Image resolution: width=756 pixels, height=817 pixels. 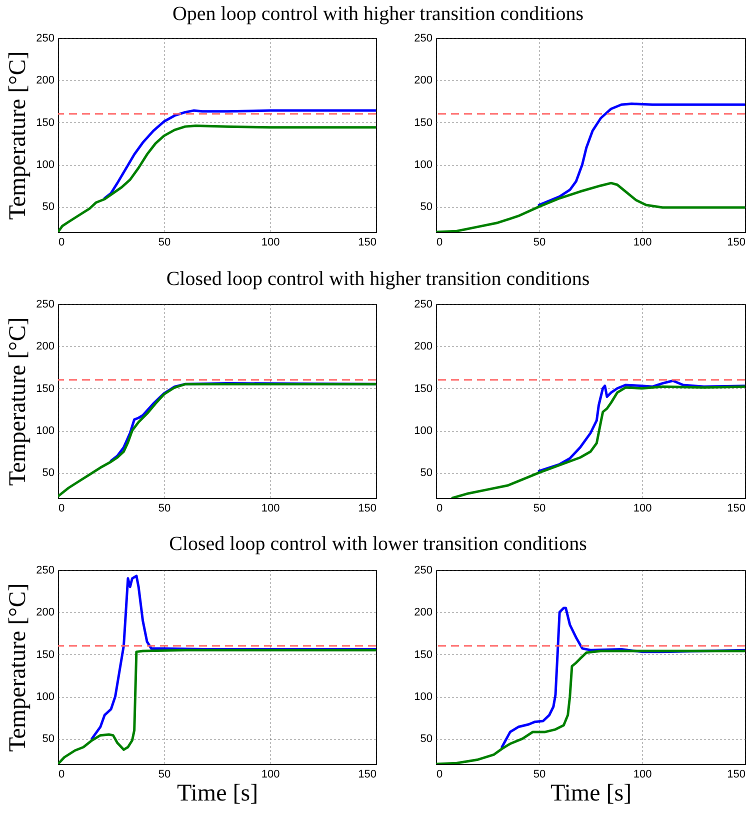 What do you see at coordinates (378, 279) in the screenshot?
I see `chart-title: Closed loop control with higher transition conditions` at bounding box center [378, 279].